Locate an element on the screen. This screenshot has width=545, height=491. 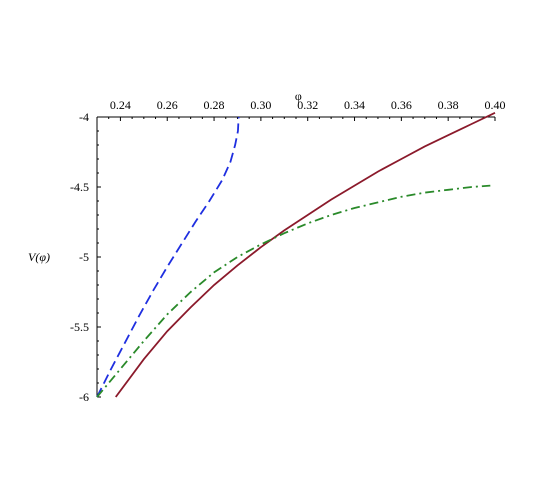
x-tick-label: 0.28 is located at coordinates (214, 105).